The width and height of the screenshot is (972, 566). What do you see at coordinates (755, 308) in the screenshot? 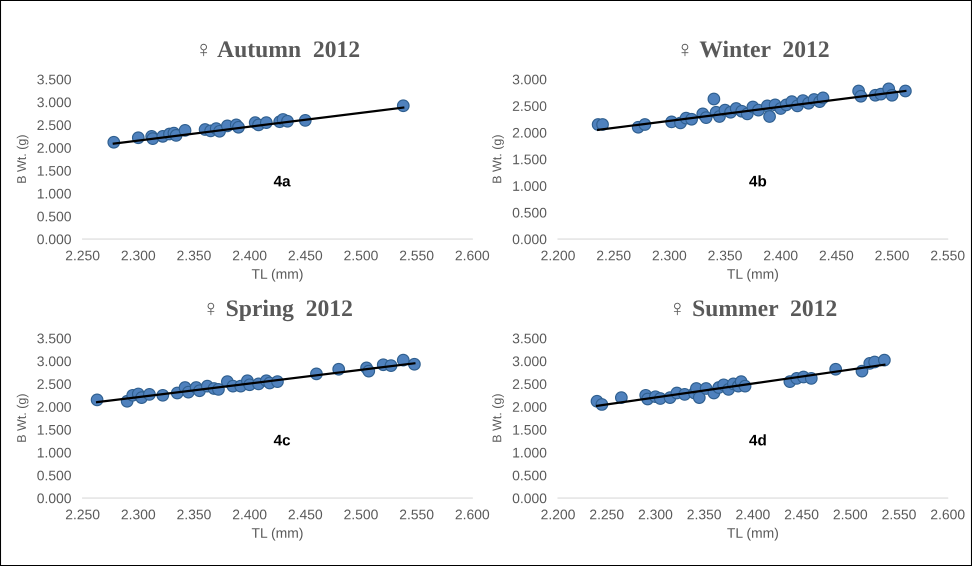
I see `chart-title: ♀ Summer 2012` at bounding box center [755, 308].